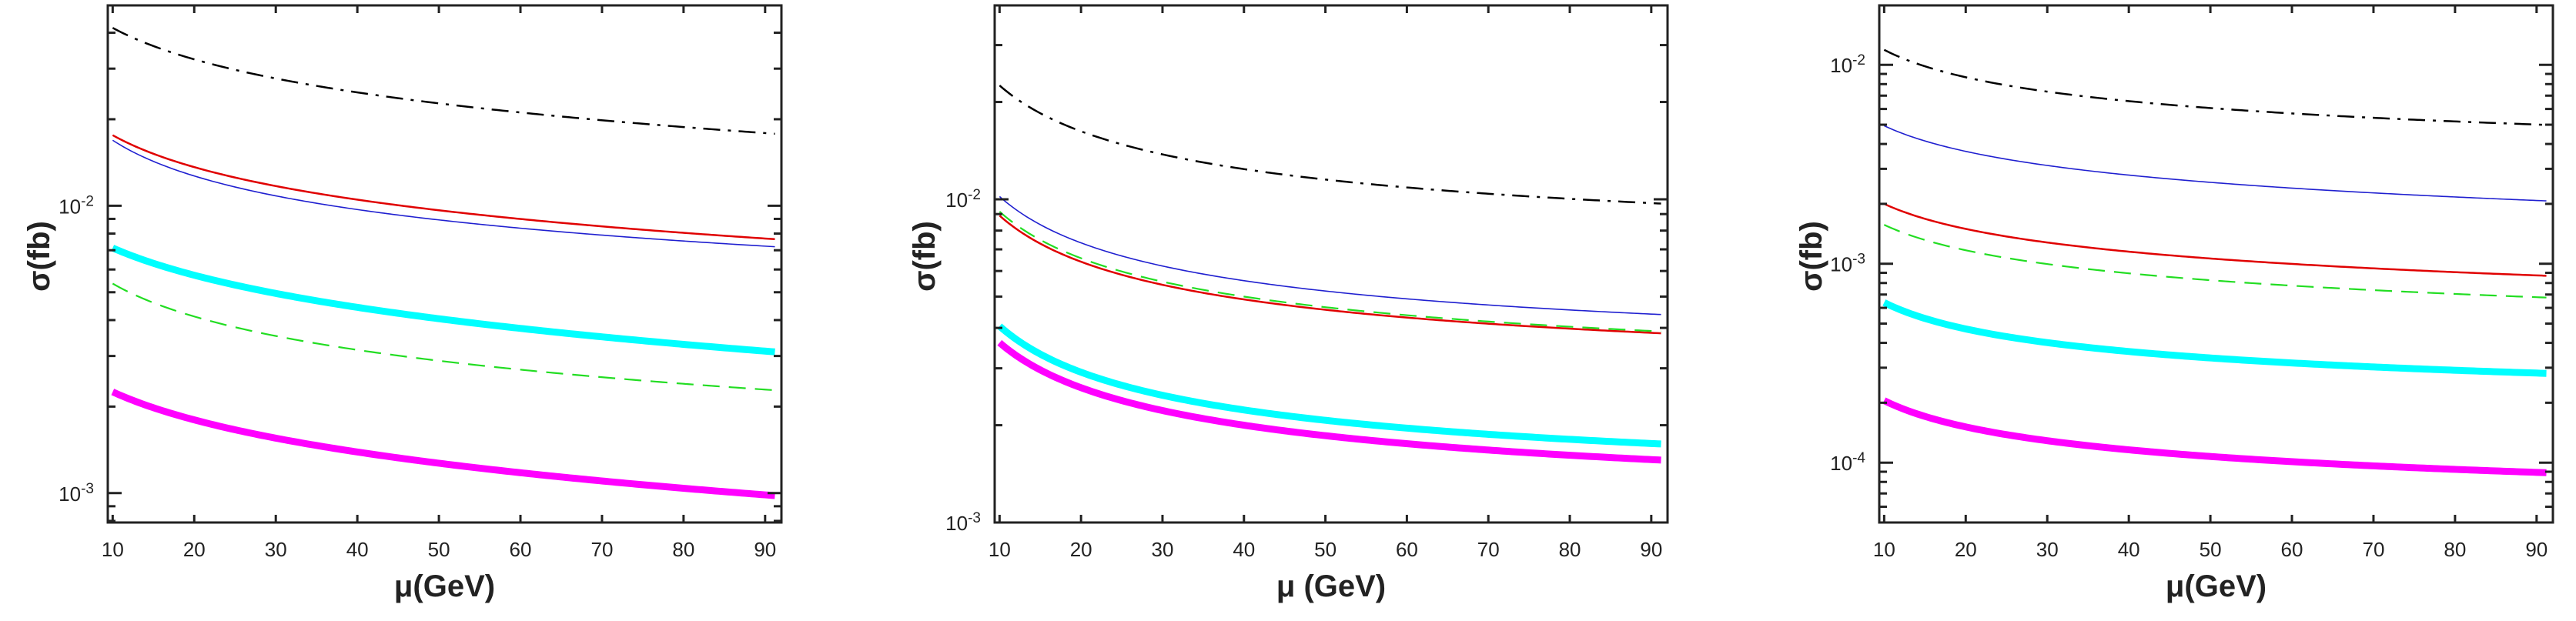 Image resolution: width=2576 pixels, height=621 pixels. Describe the element at coordinates (1859, 458) in the screenshot. I see `y-tick-exponent: -4` at that location.